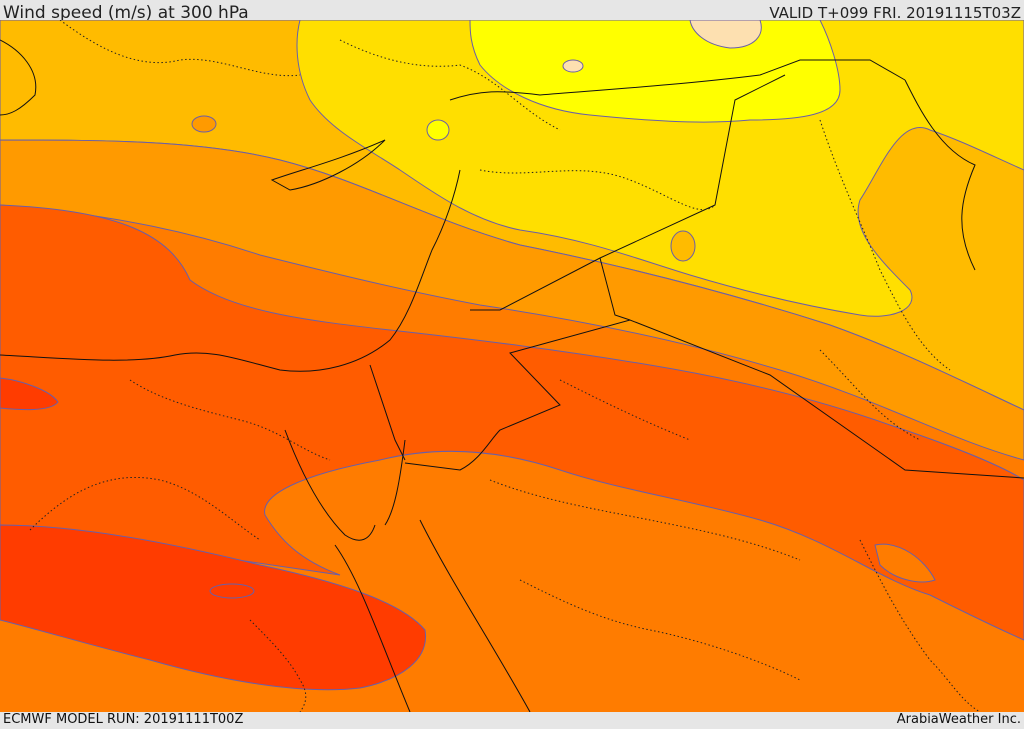 The height and width of the screenshot is (729, 1024). What do you see at coordinates (213, 607) in the screenshot?
I see `band-red` at bounding box center [213, 607].